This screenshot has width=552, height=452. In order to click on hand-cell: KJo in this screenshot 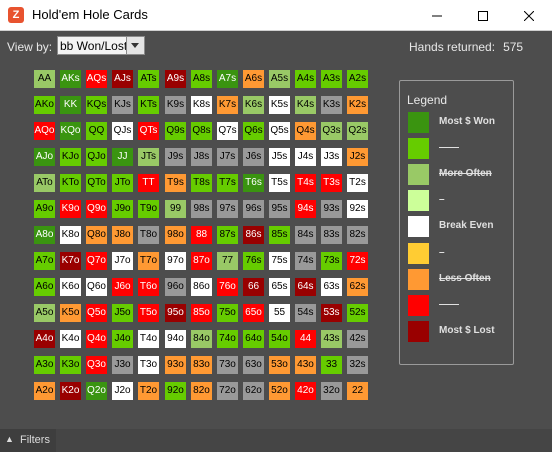, I will do `click(70, 157)`.